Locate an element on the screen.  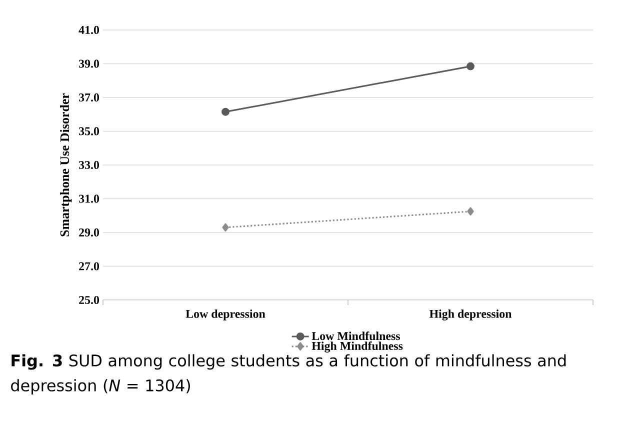
y-tick-label: 31.0 is located at coordinates (89, 198).